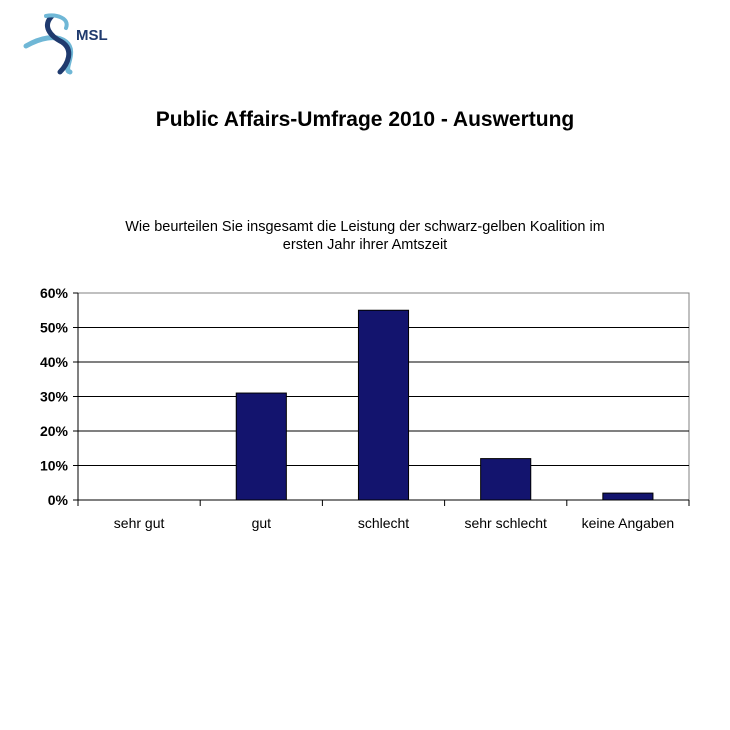 Image resolution: width=730 pixels, height=730 pixels. What do you see at coordinates (54, 293) in the screenshot?
I see `y-tick-label: 60%` at bounding box center [54, 293].